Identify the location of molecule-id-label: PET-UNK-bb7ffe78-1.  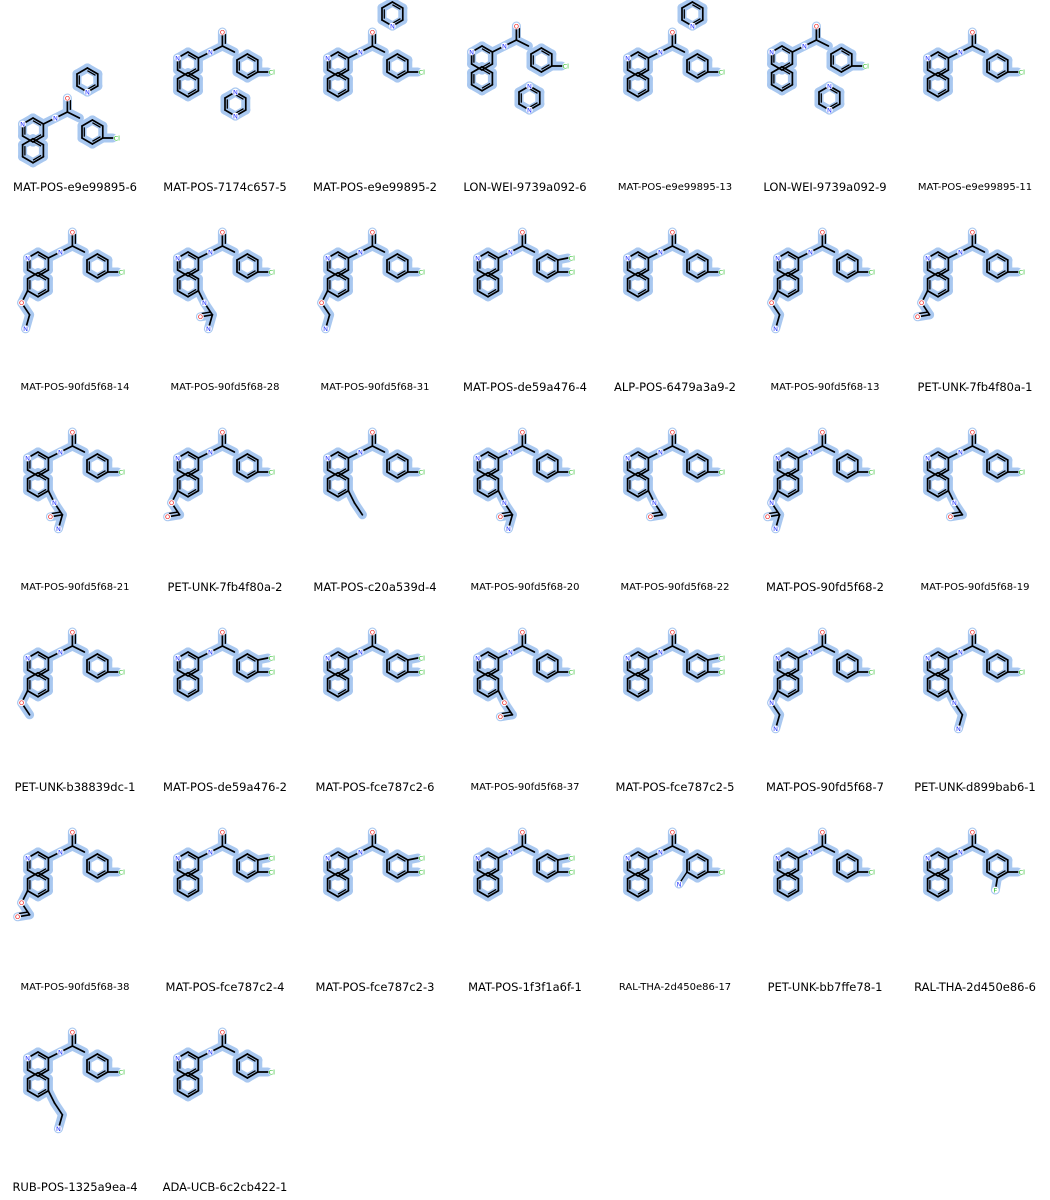
(825, 987).